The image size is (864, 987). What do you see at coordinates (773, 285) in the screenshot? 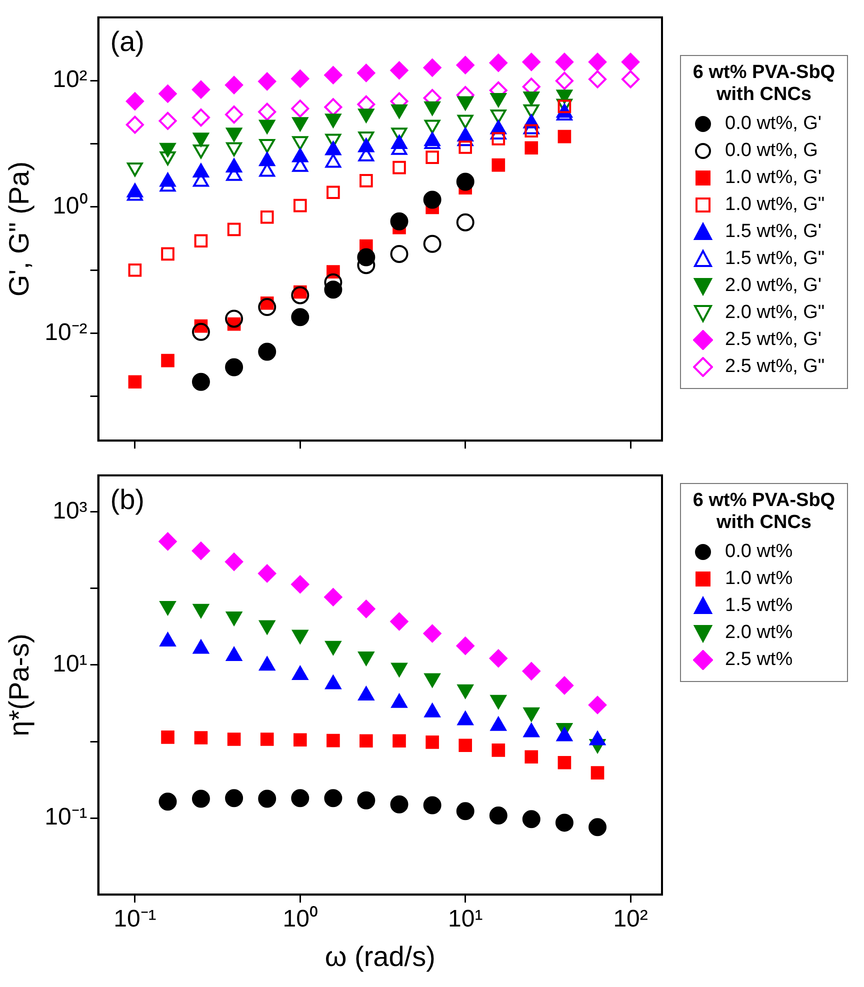
I see `legend-label: 2.0 wt%, G'` at bounding box center [773, 285].